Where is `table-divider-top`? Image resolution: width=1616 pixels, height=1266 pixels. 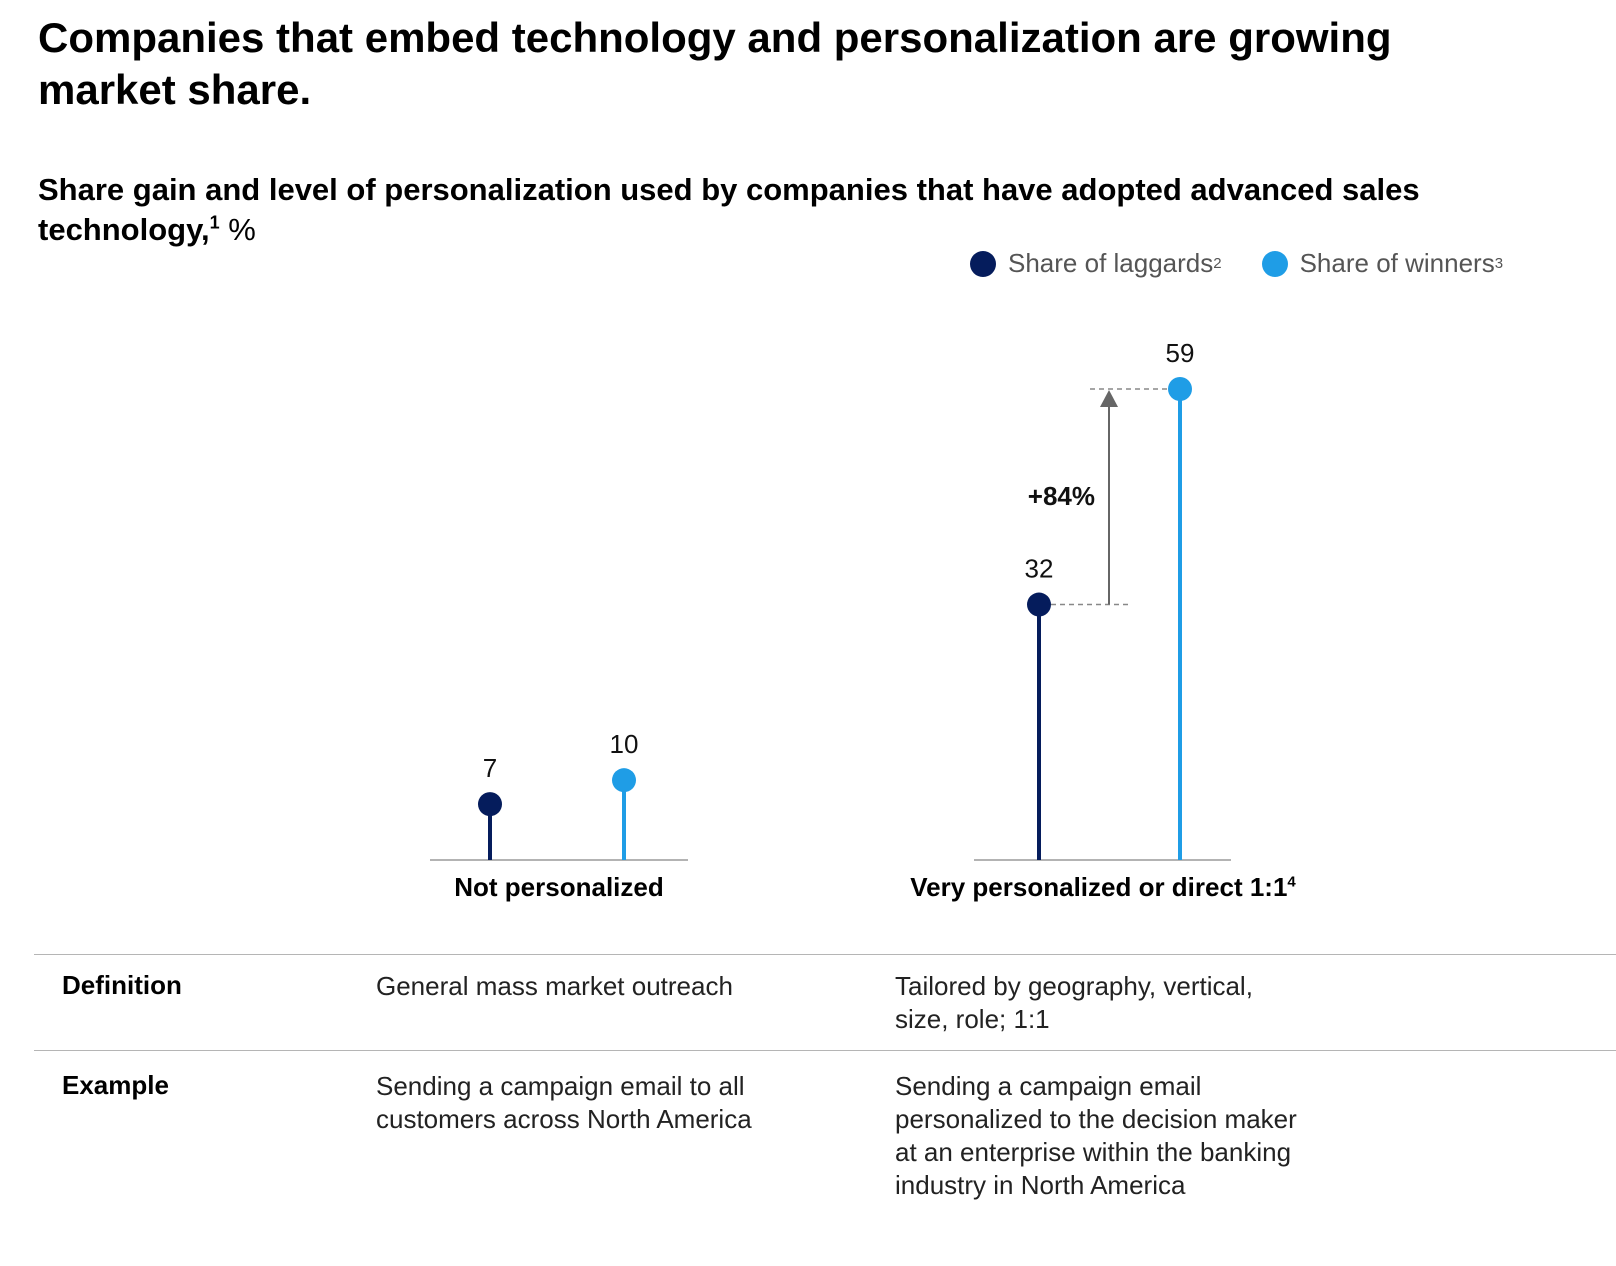 table-divider-top is located at coordinates (825, 954).